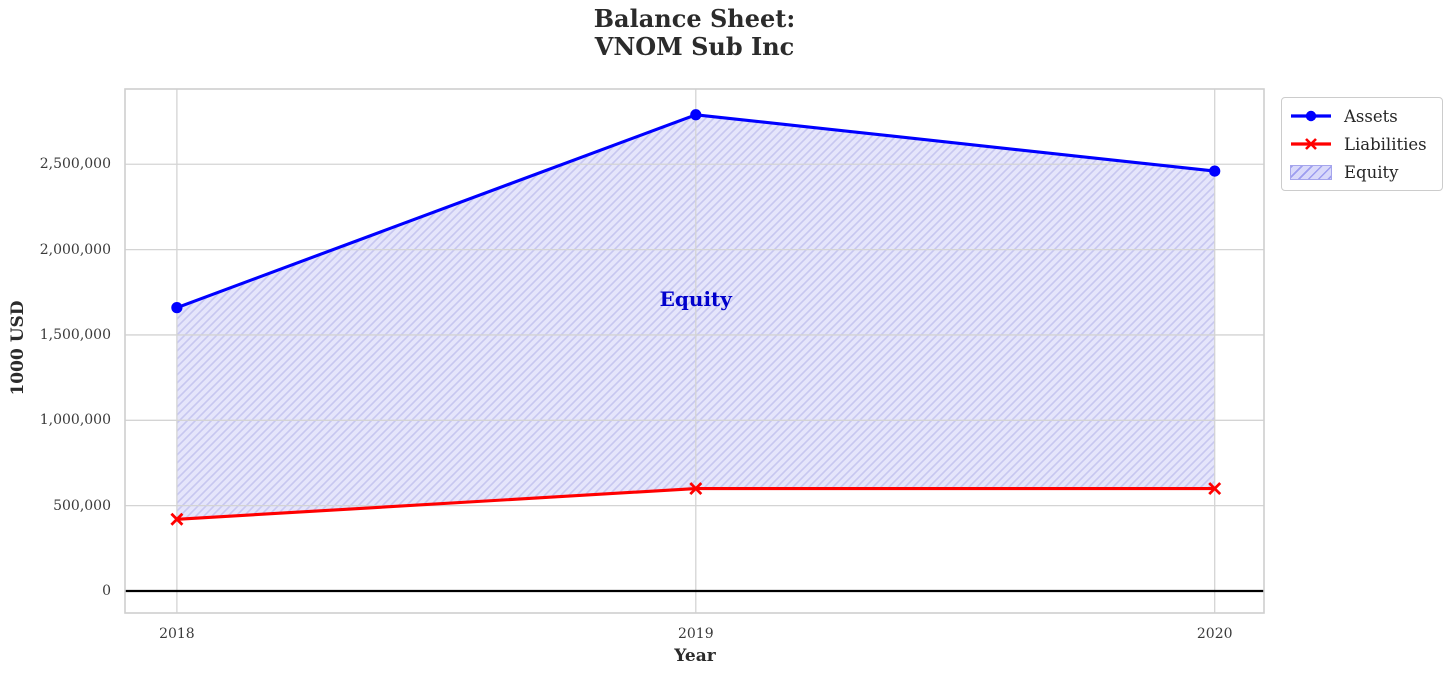  I want to click on legend-item-assets: Assets, so click(1362, 116).